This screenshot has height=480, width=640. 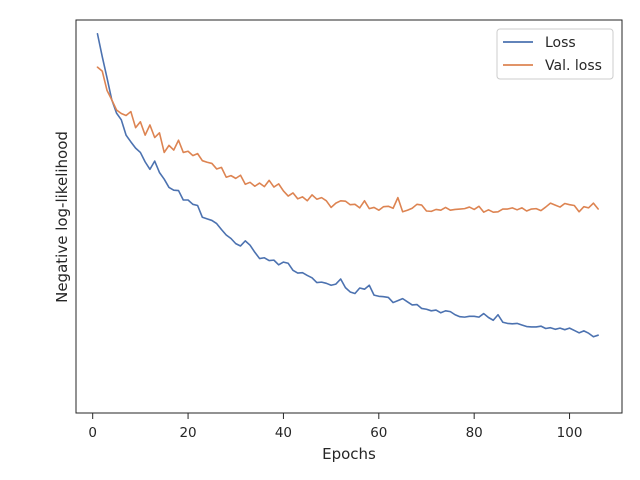 I want to click on x-tick-label: 80, so click(x=474, y=433).